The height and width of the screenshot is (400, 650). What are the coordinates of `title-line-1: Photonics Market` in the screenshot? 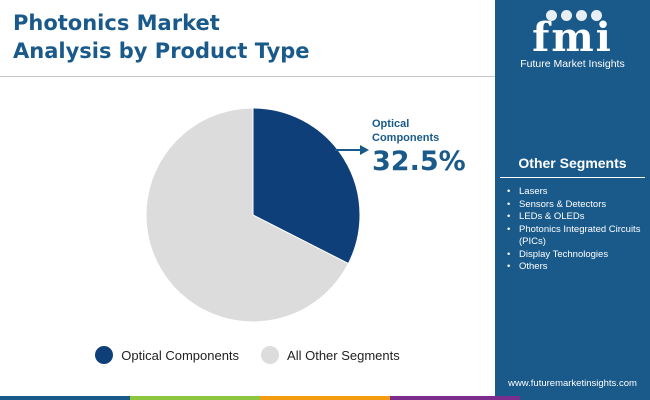 It's located at (116, 23).